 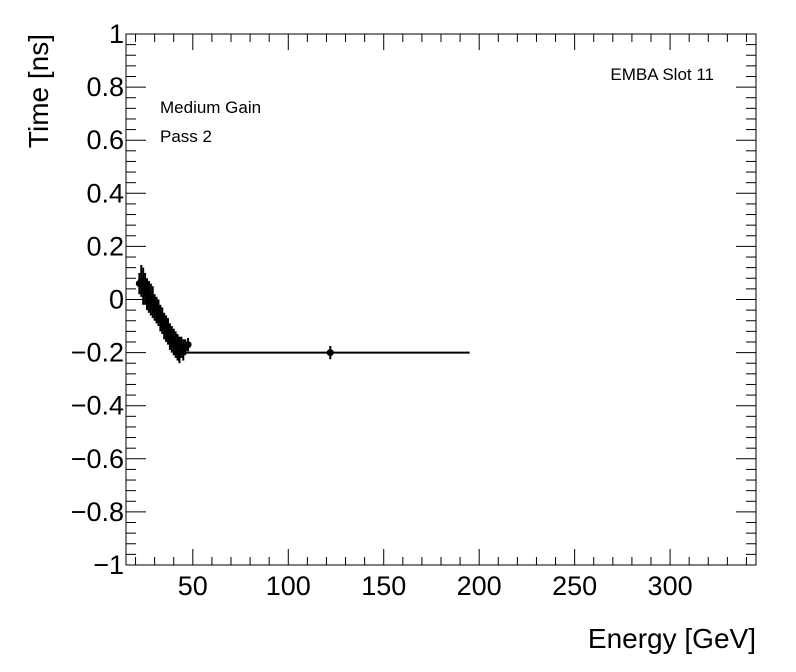 I want to click on y-tick-label: −0.8, so click(x=97, y=512).